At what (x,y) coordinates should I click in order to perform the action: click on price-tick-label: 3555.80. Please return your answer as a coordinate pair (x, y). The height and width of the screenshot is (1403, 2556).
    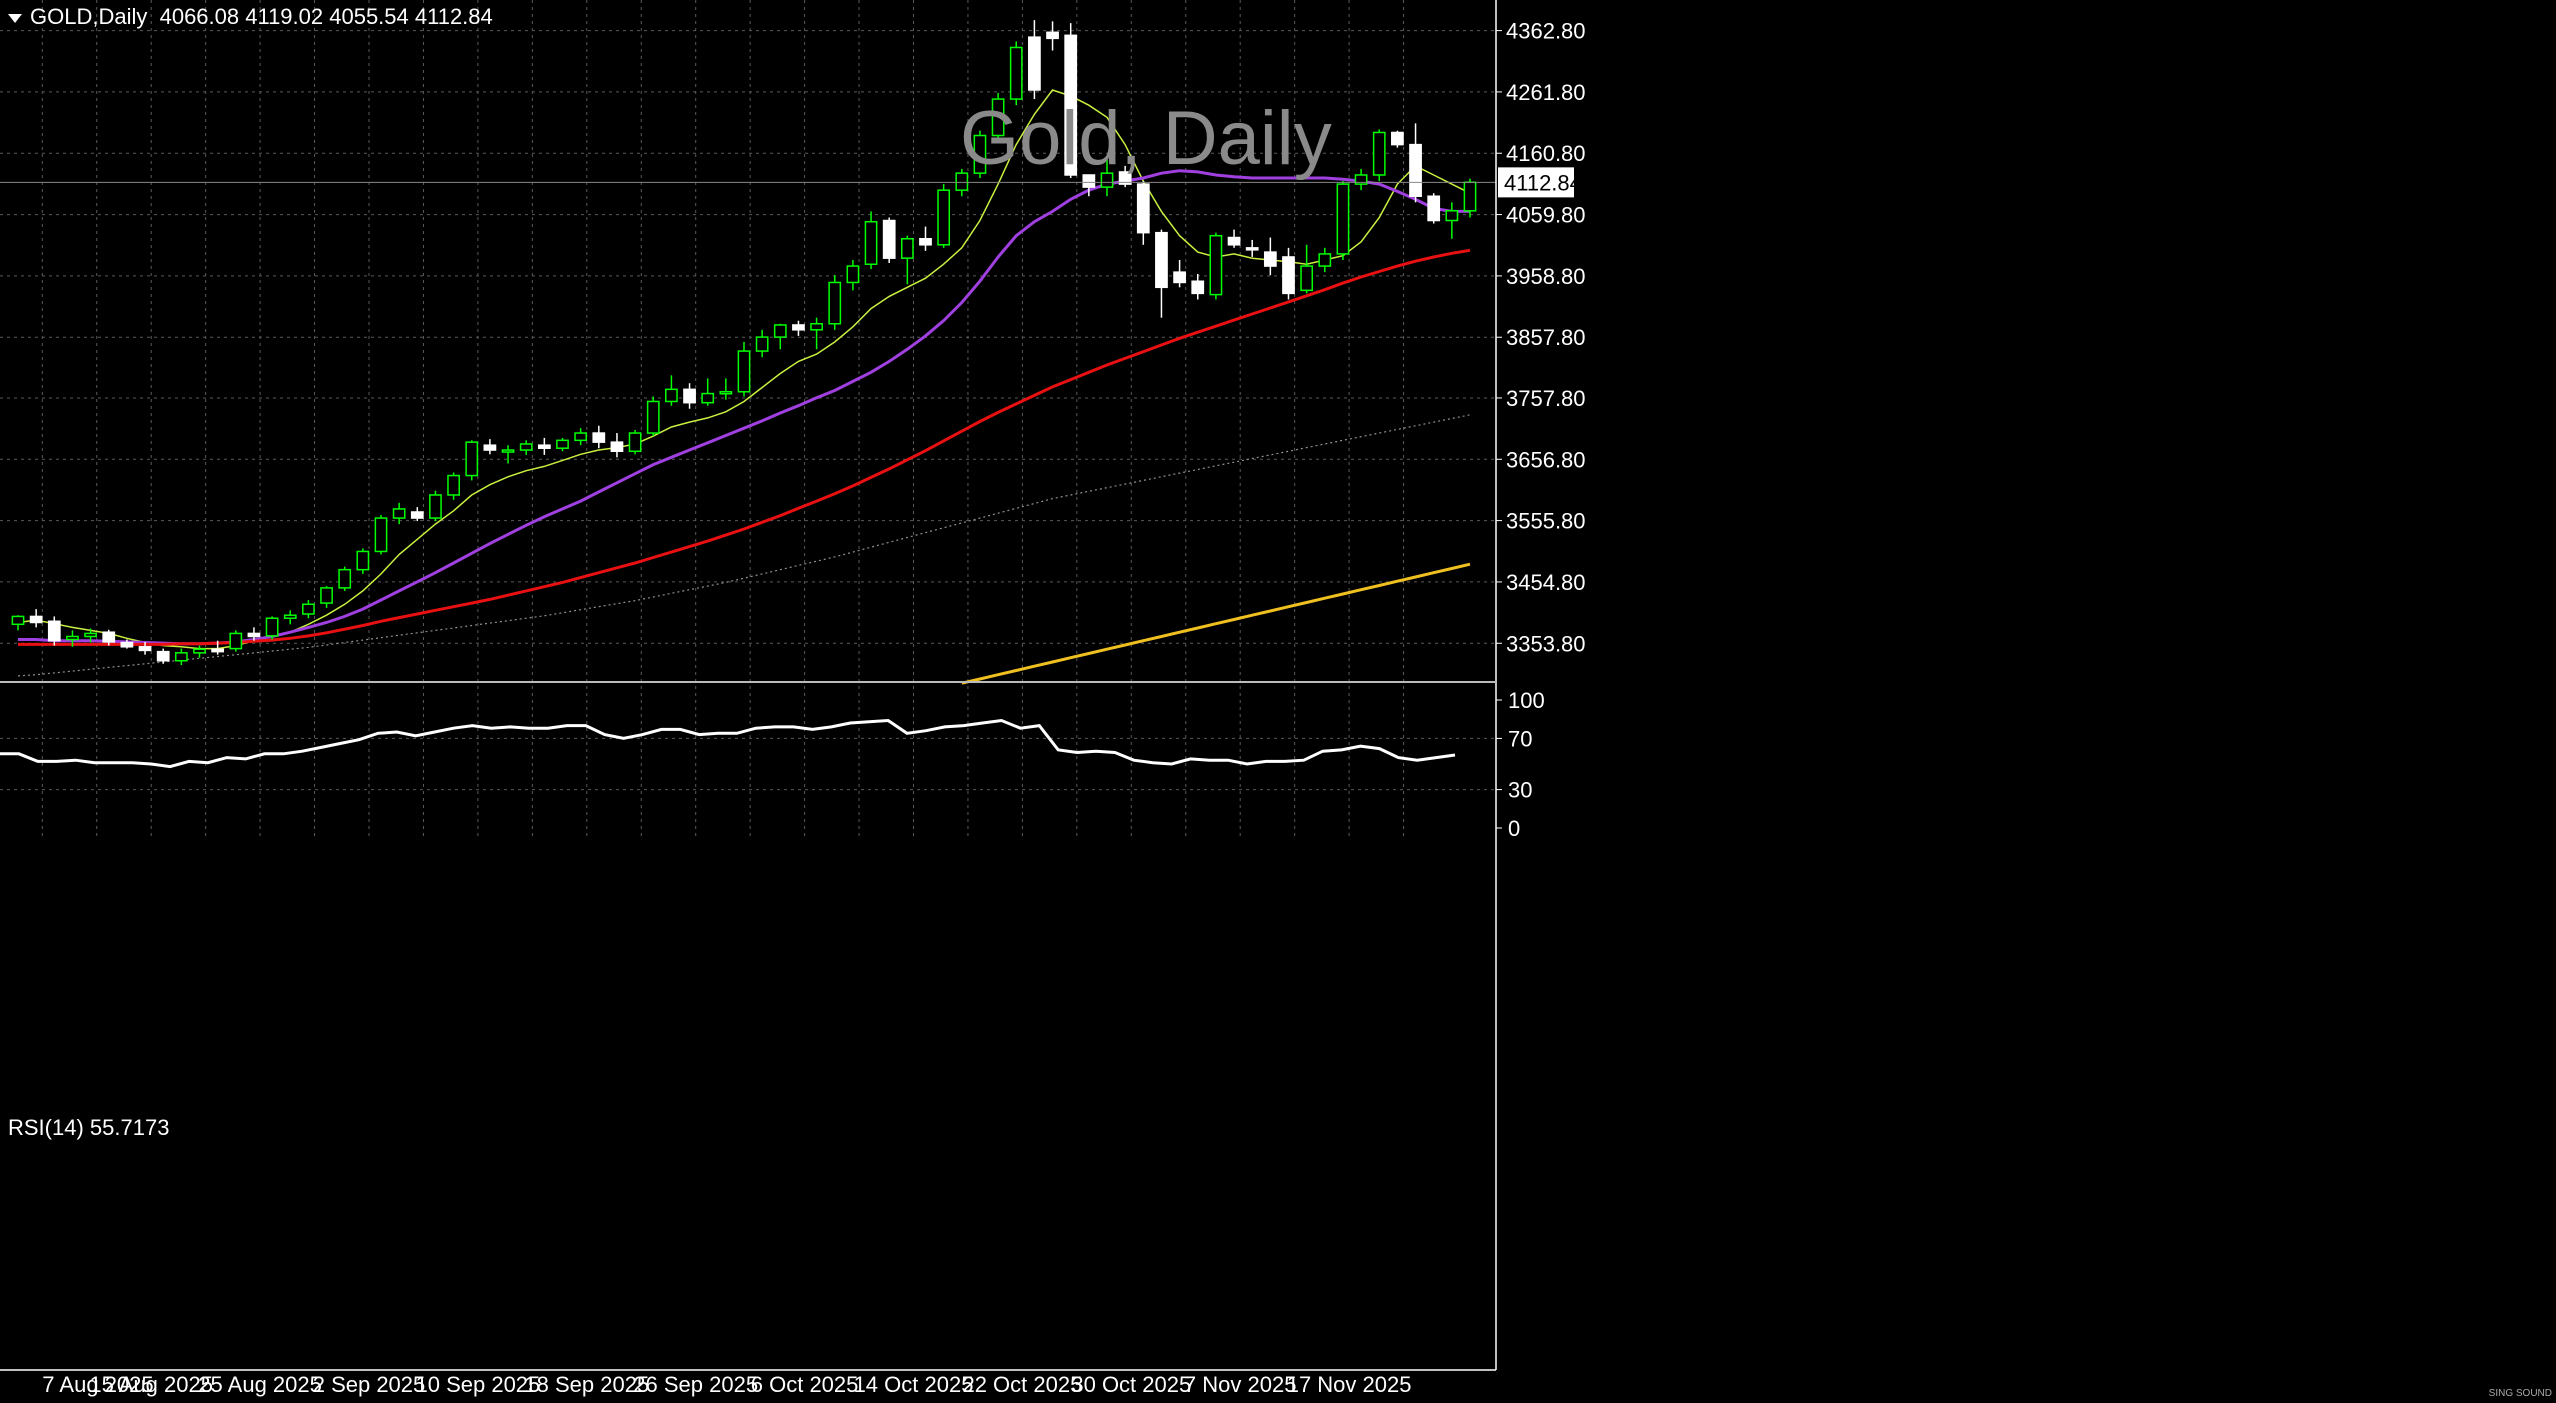
    Looking at the image, I should click on (1546, 521).